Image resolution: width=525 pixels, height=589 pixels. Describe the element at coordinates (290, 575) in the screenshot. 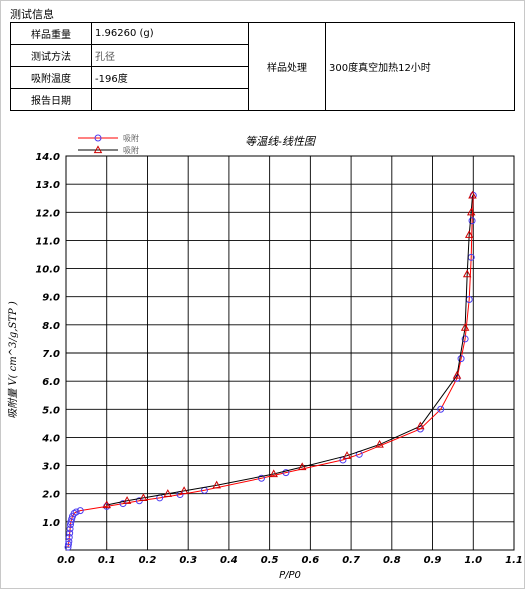

I see `x-axis-label: P/P0` at that location.